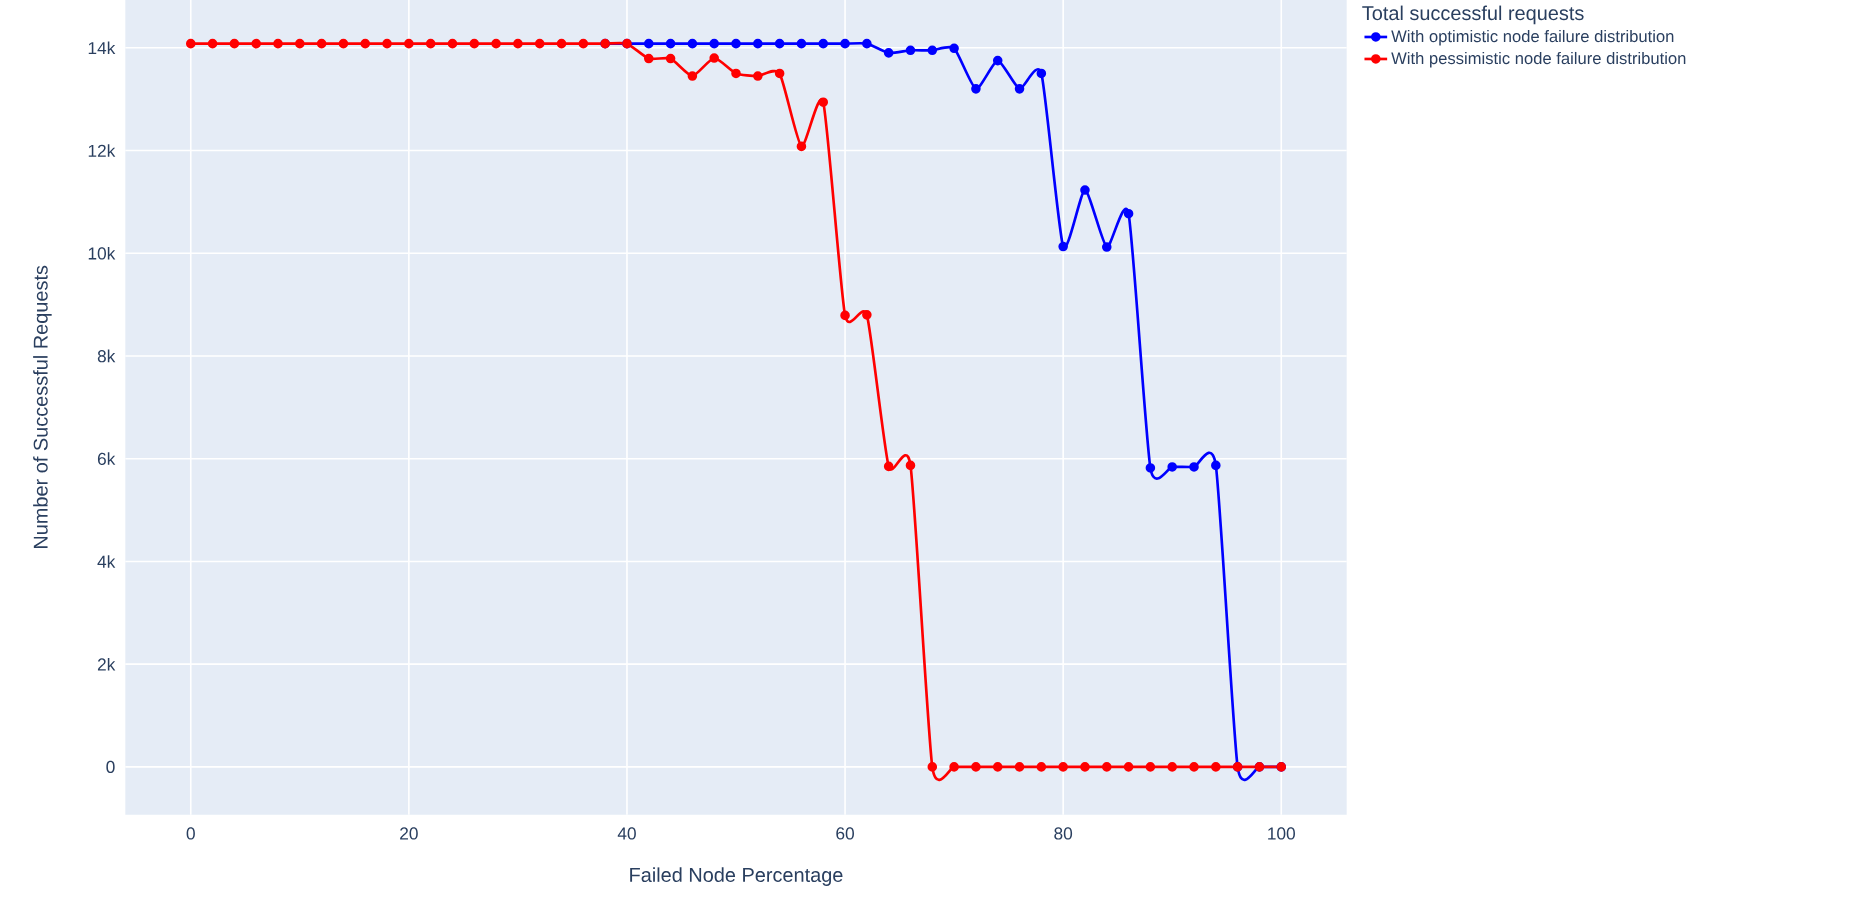 This screenshot has width=1874, height=897. Describe the element at coordinates (106, 561) in the screenshot. I see `y-tick-label: 4k` at that location.